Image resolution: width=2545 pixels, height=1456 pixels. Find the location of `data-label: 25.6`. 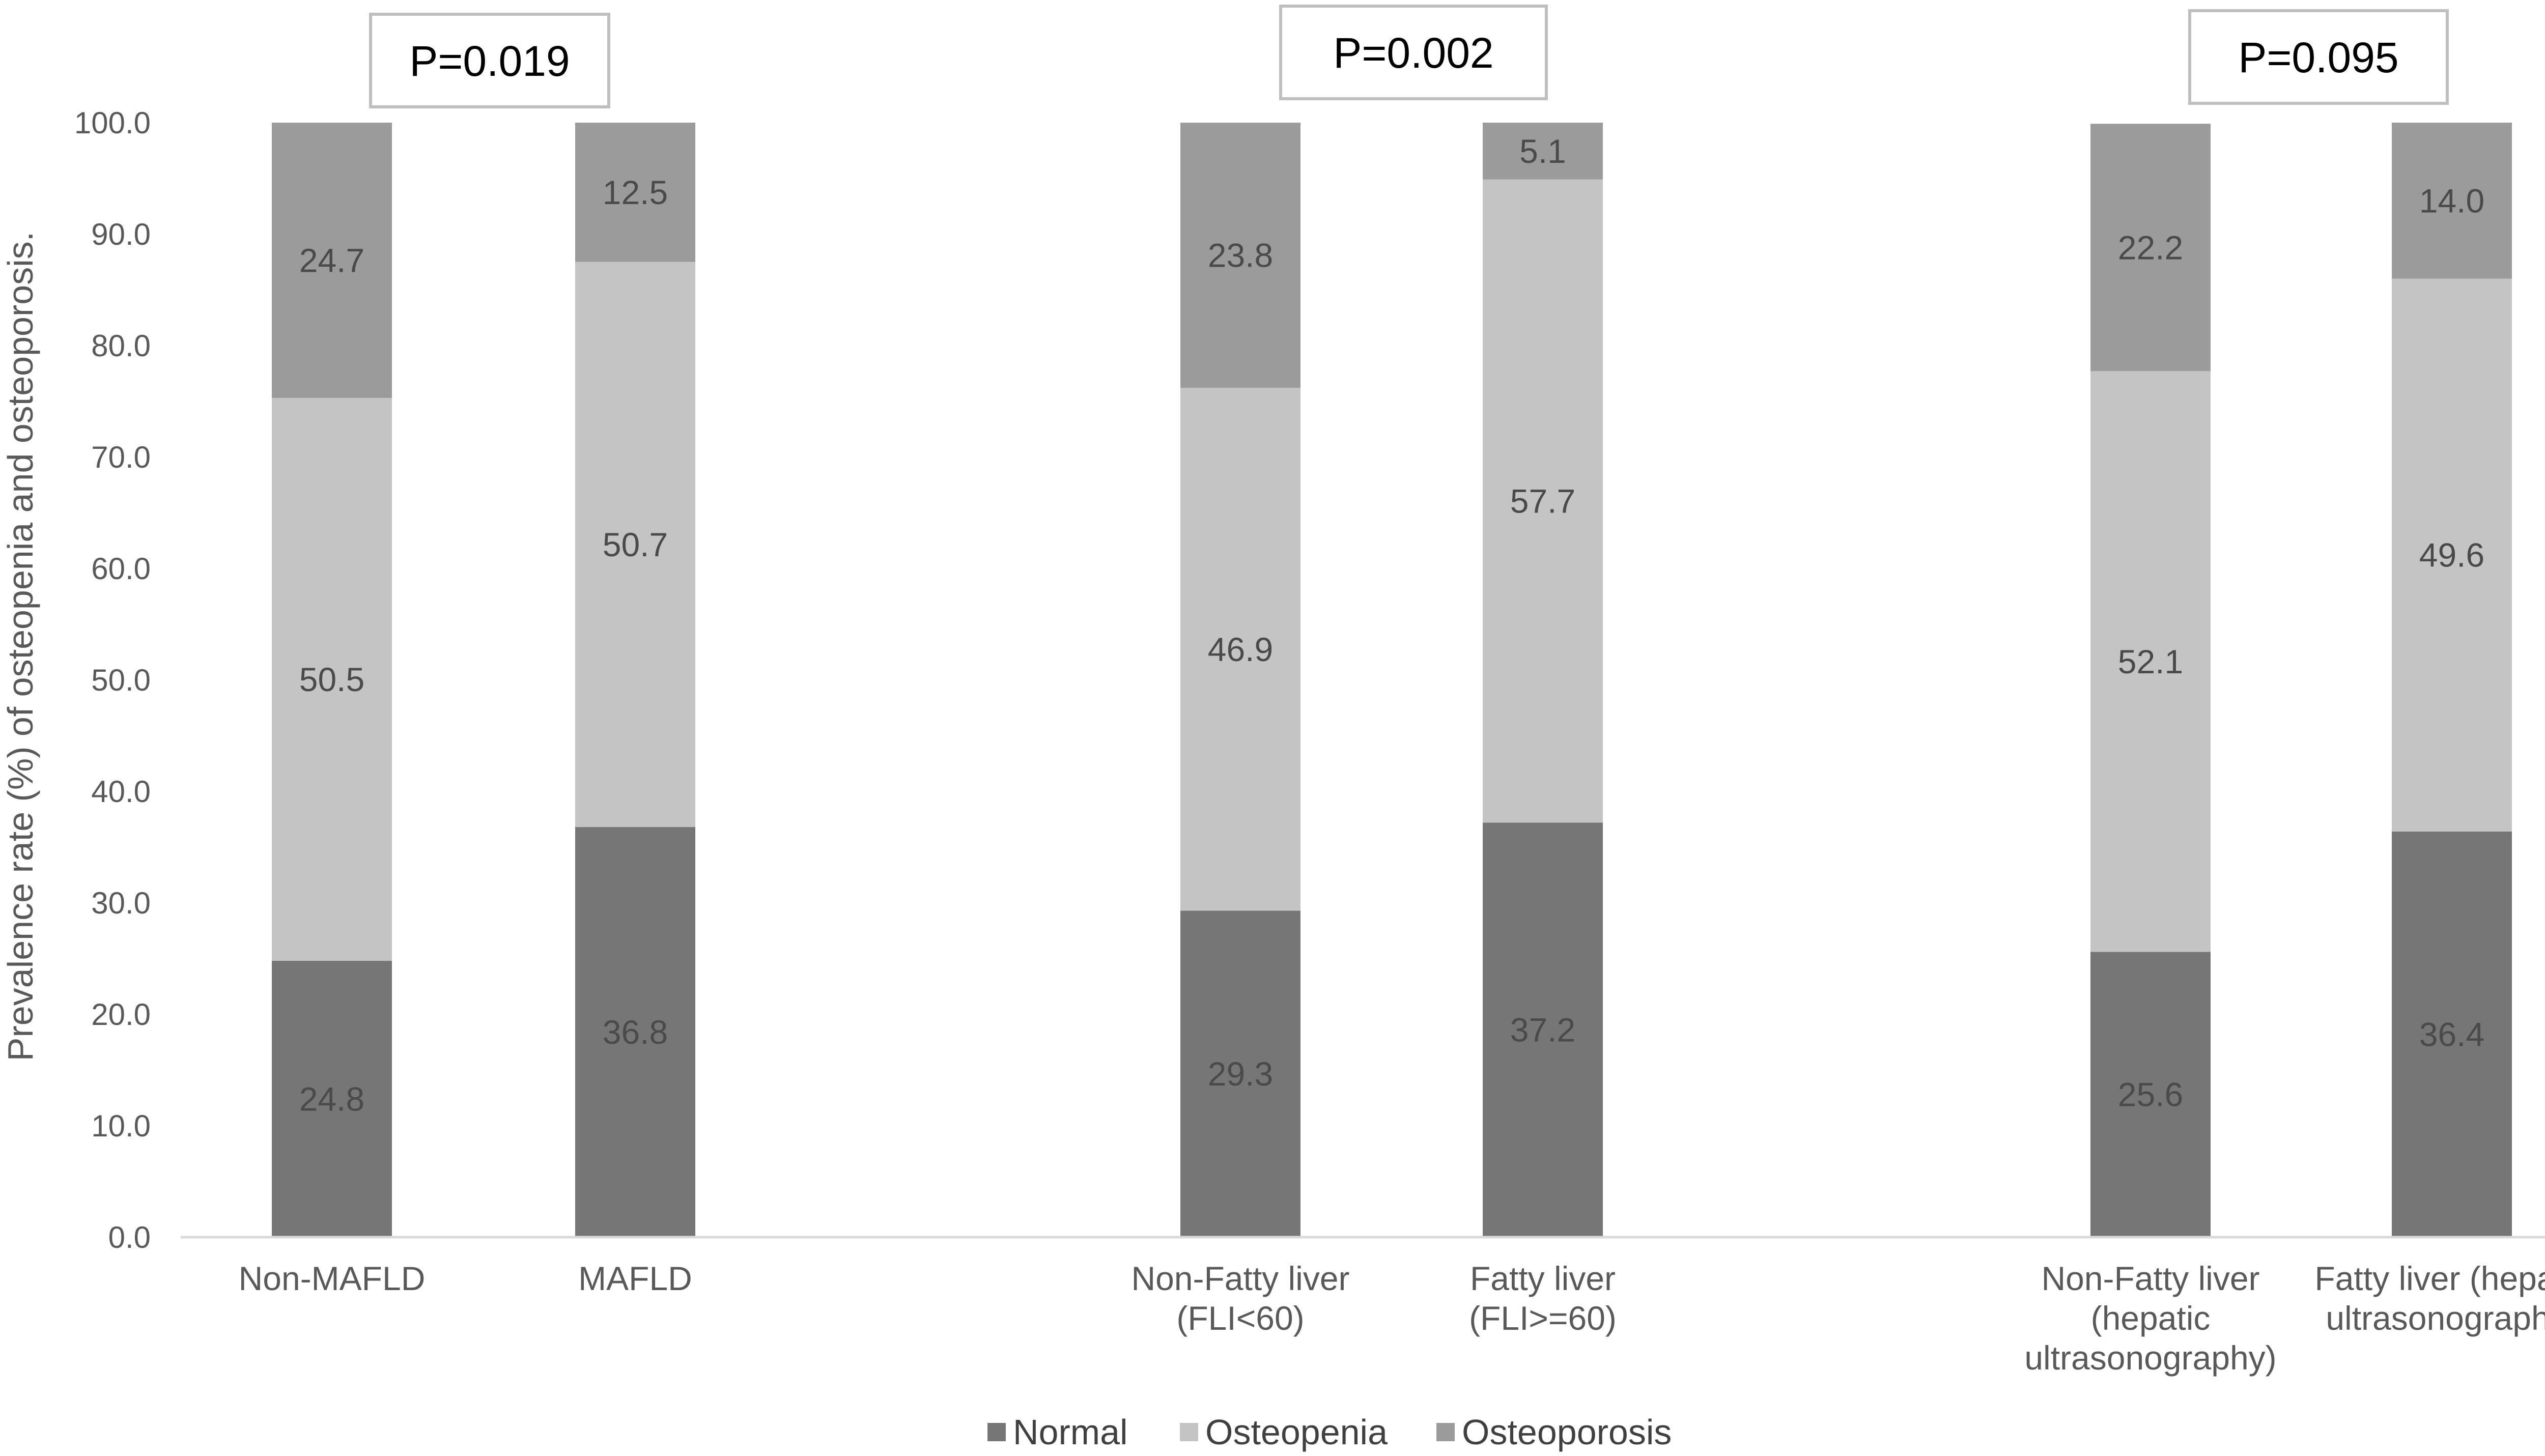

data-label: 25.6 is located at coordinates (2150, 1095).